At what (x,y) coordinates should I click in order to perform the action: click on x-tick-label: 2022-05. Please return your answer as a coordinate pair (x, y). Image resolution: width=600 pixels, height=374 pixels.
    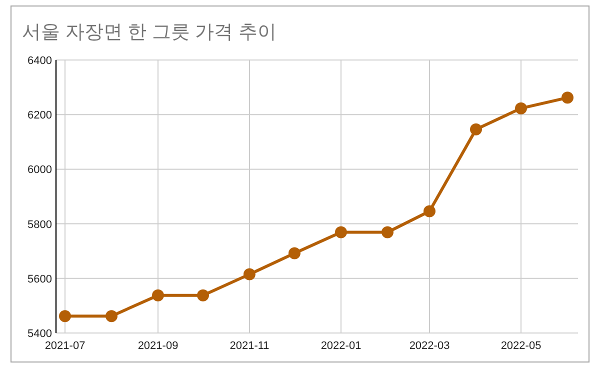
    Looking at the image, I should click on (521, 346).